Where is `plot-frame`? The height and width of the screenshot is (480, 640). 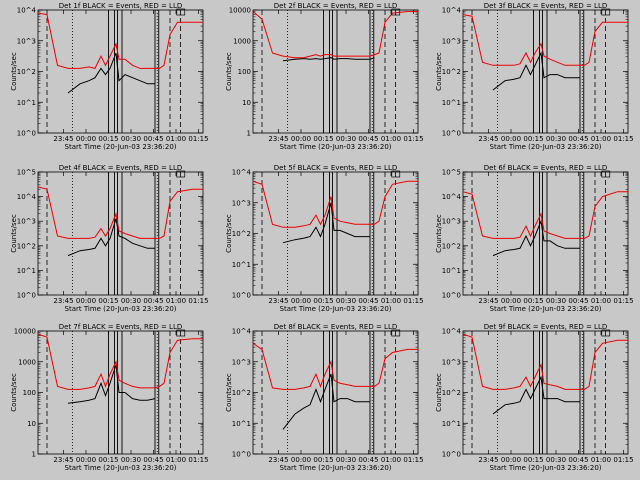
plot-frame is located at coordinates (545, 233).